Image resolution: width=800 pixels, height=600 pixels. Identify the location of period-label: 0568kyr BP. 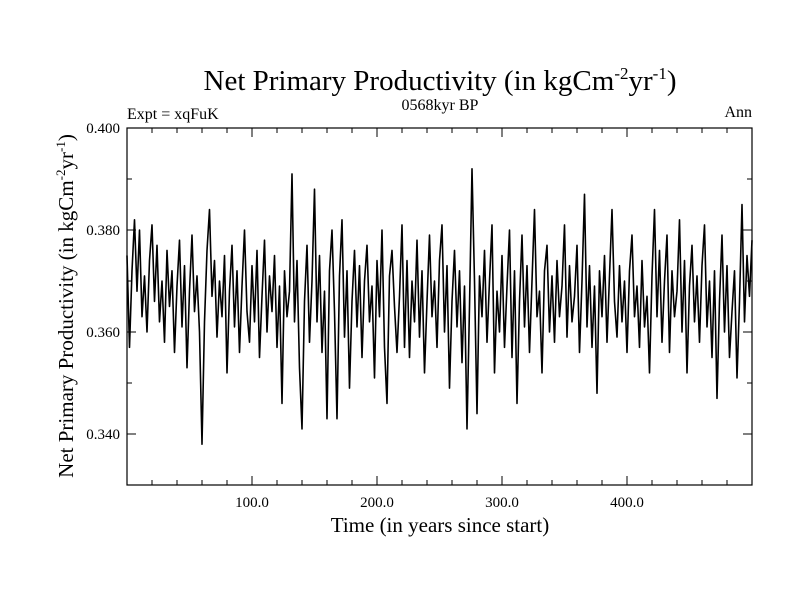
(440, 105).